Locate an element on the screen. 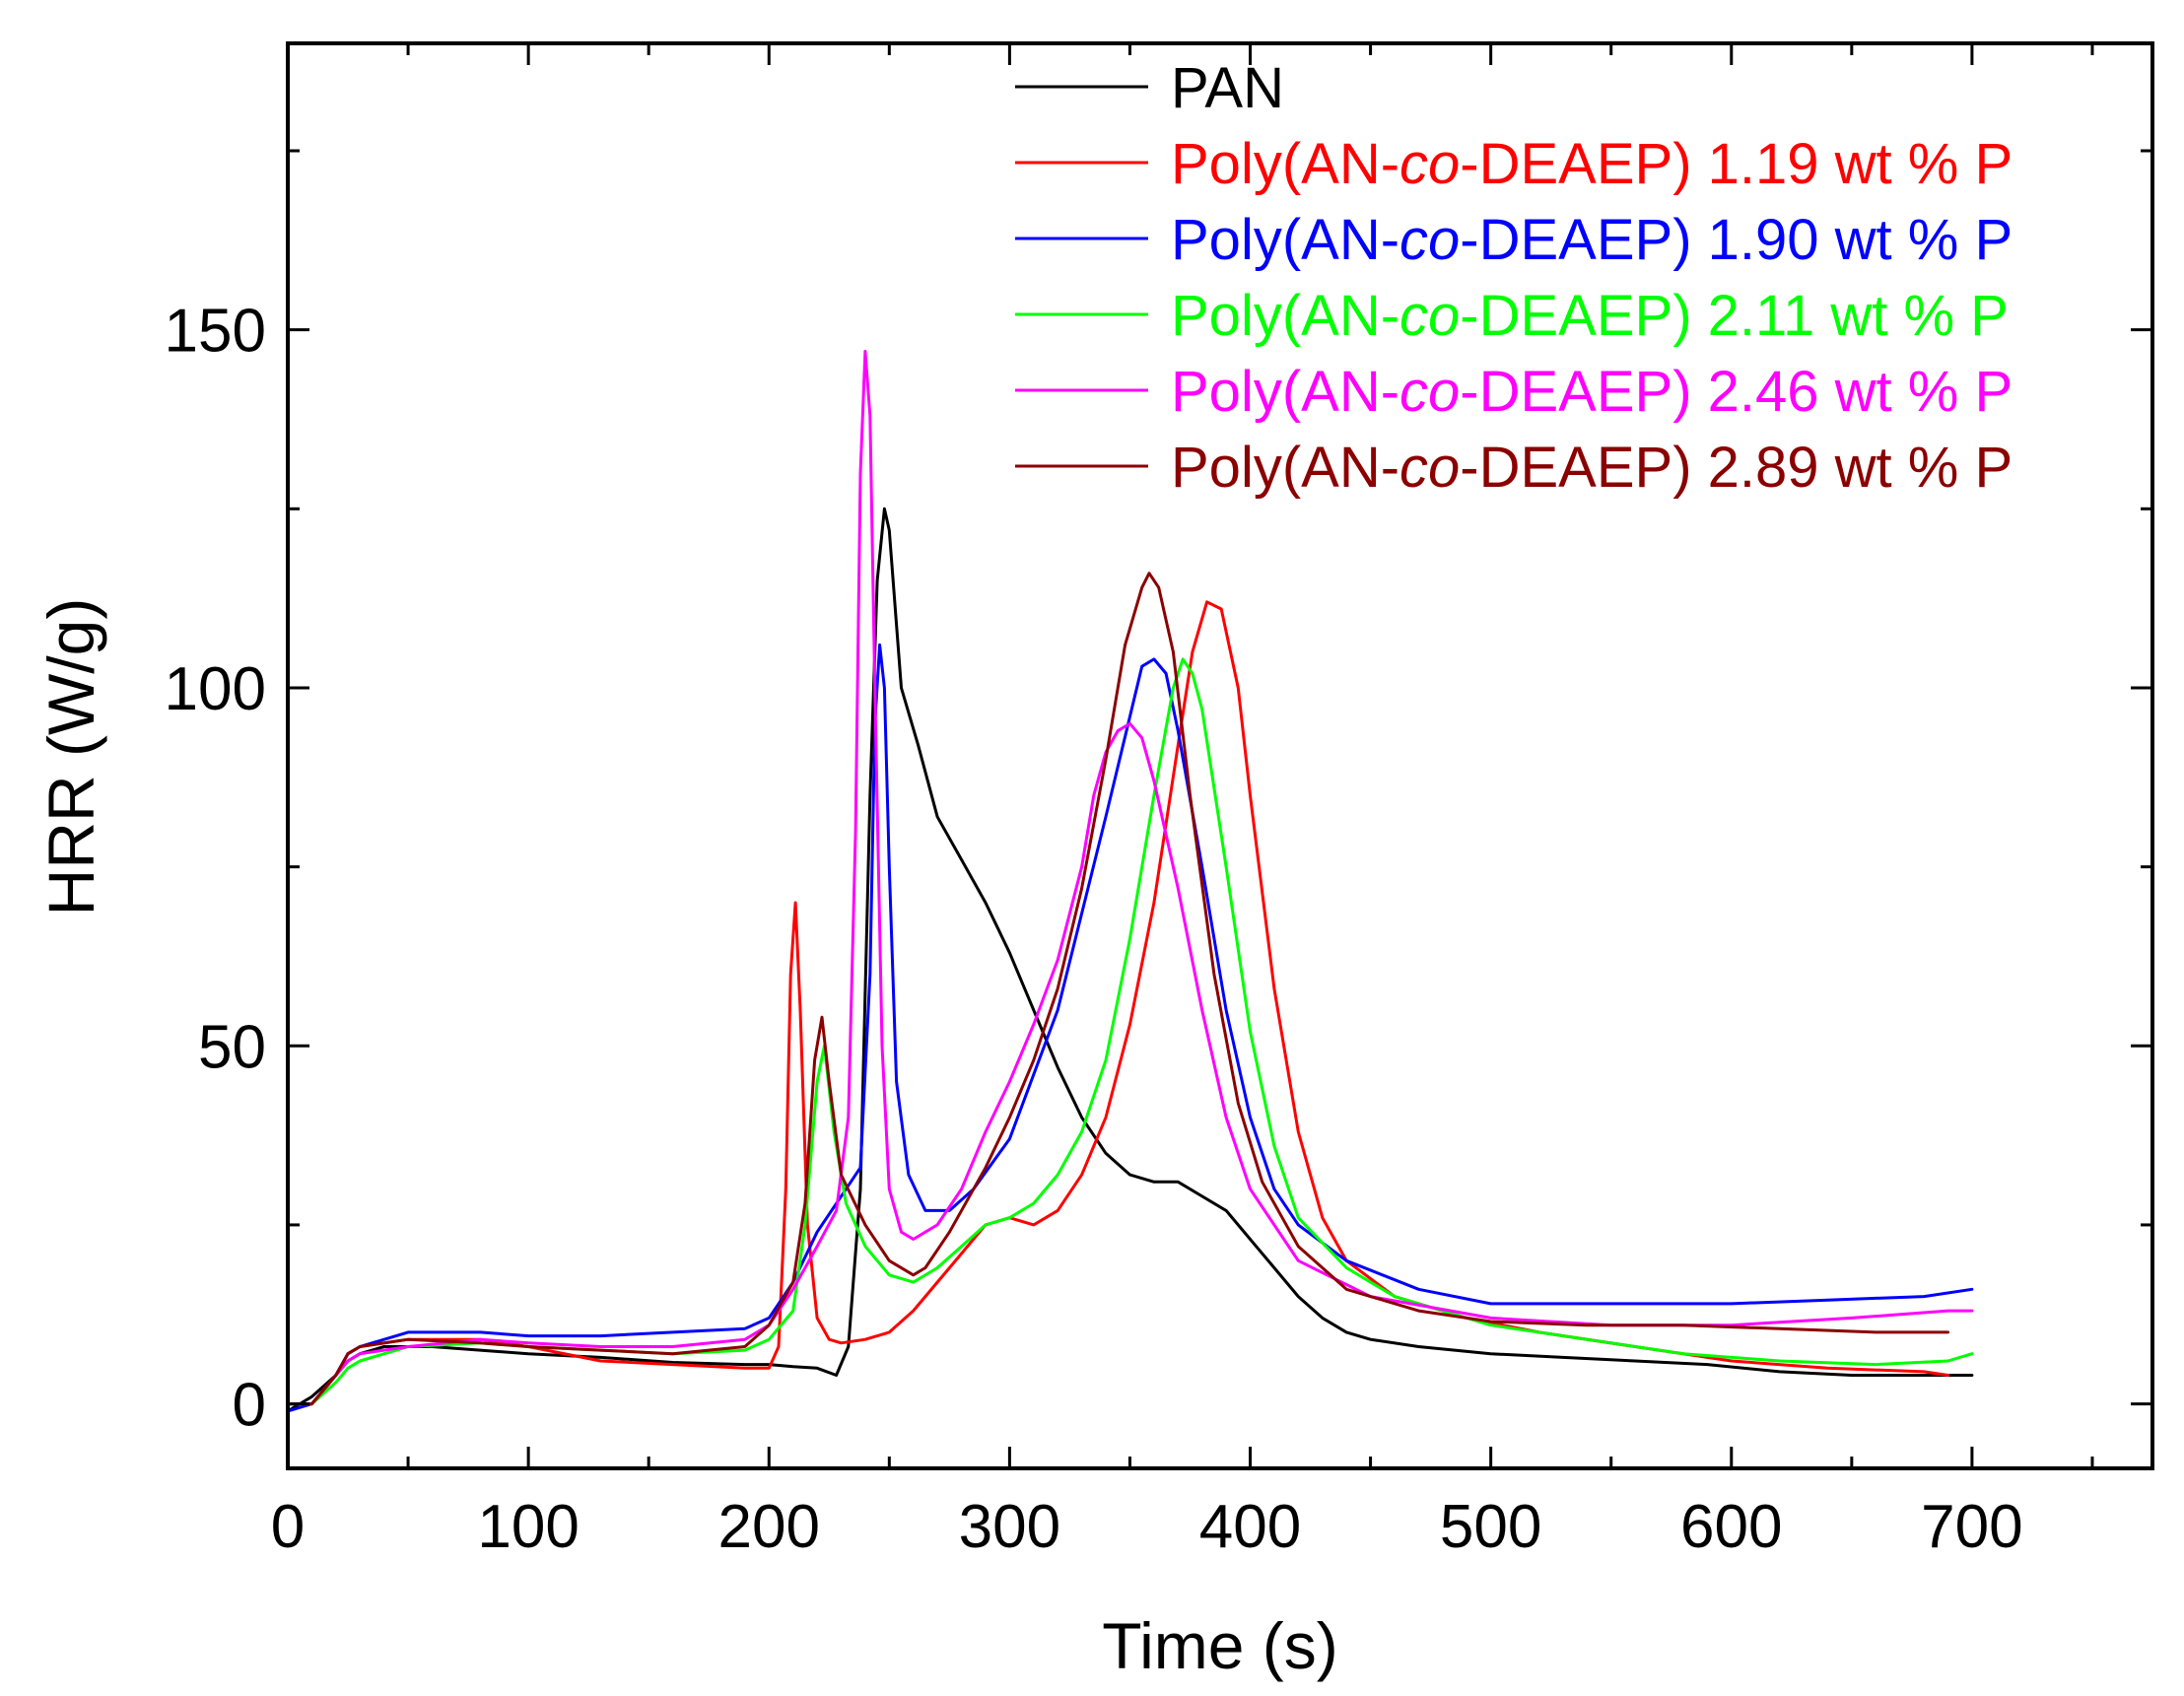 The height and width of the screenshot is (1696, 2184). x-tick-label: 700 is located at coordinates (1971, 1527).